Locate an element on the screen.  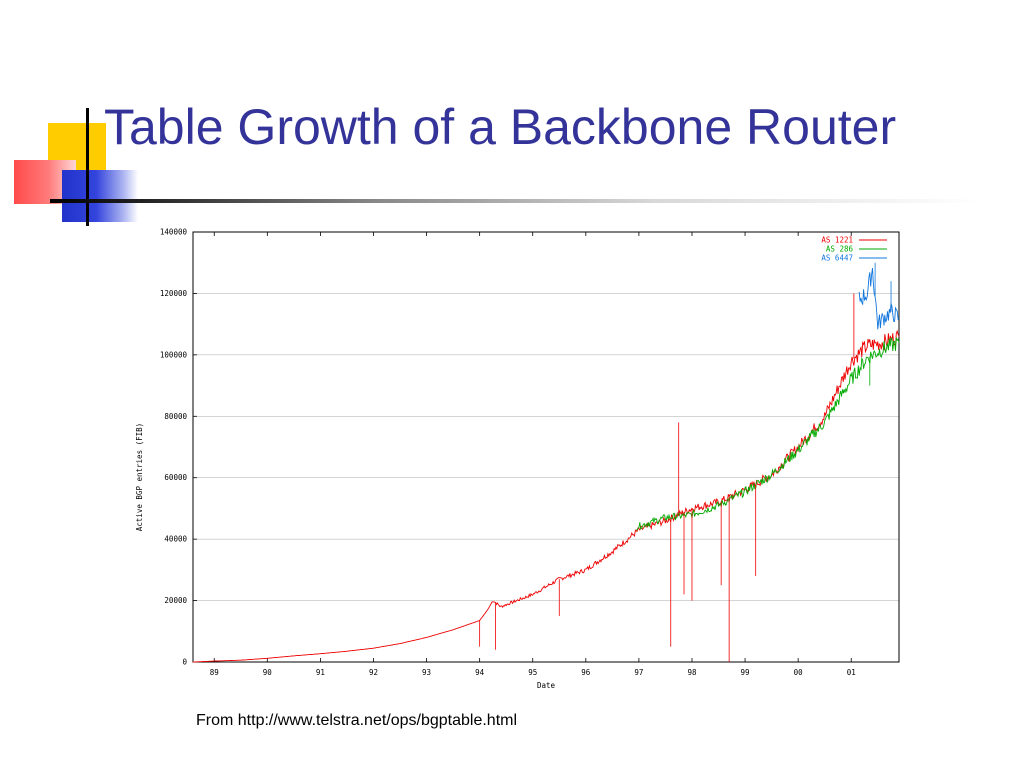
x-tick-label: 96 is located at coordinates (586, 672).